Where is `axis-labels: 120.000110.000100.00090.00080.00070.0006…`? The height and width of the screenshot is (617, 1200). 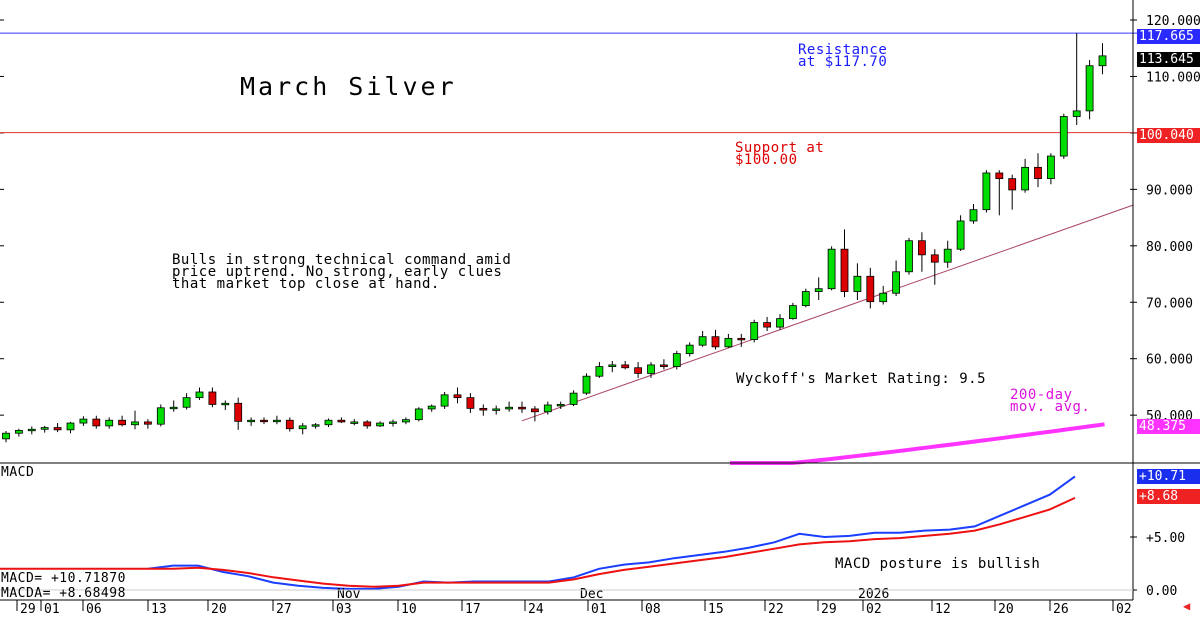 axis-labels: 120.000110.000100.00090.00080.00070.0006… is located at coordinates (1173, 306).